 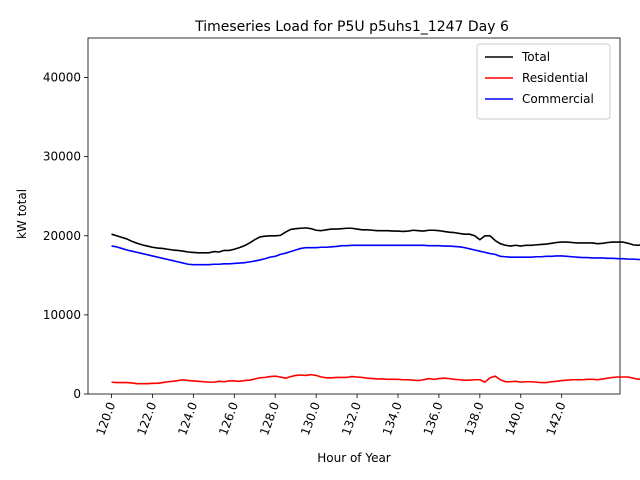 I want to click on x-tick-label: 130.0, so click(x=310, y=418).